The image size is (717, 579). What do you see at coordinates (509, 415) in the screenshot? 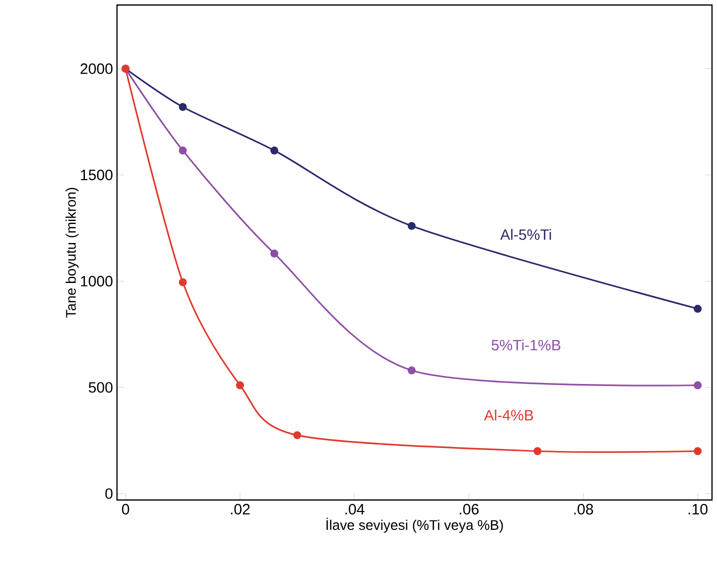
I see `series-label: Al-4%B` at bounding box center [509, 415].